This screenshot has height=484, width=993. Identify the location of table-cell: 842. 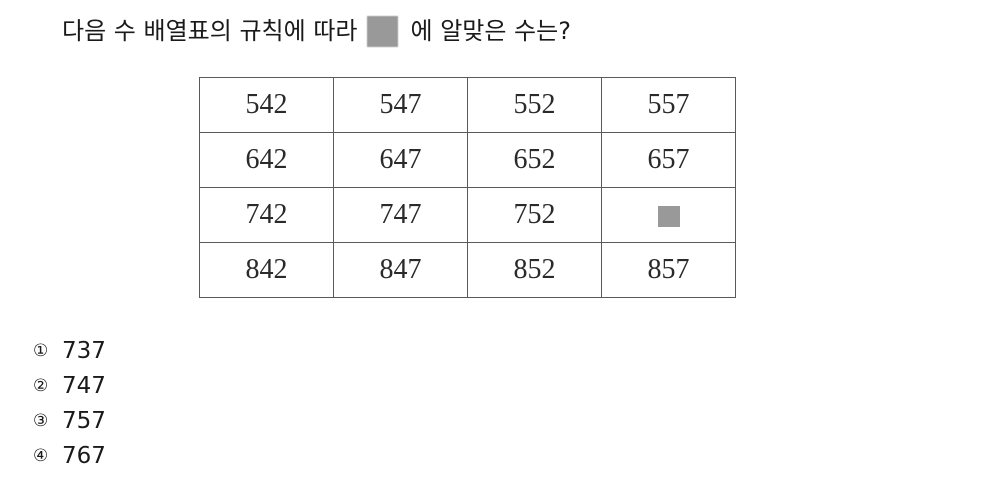
(266, 270).